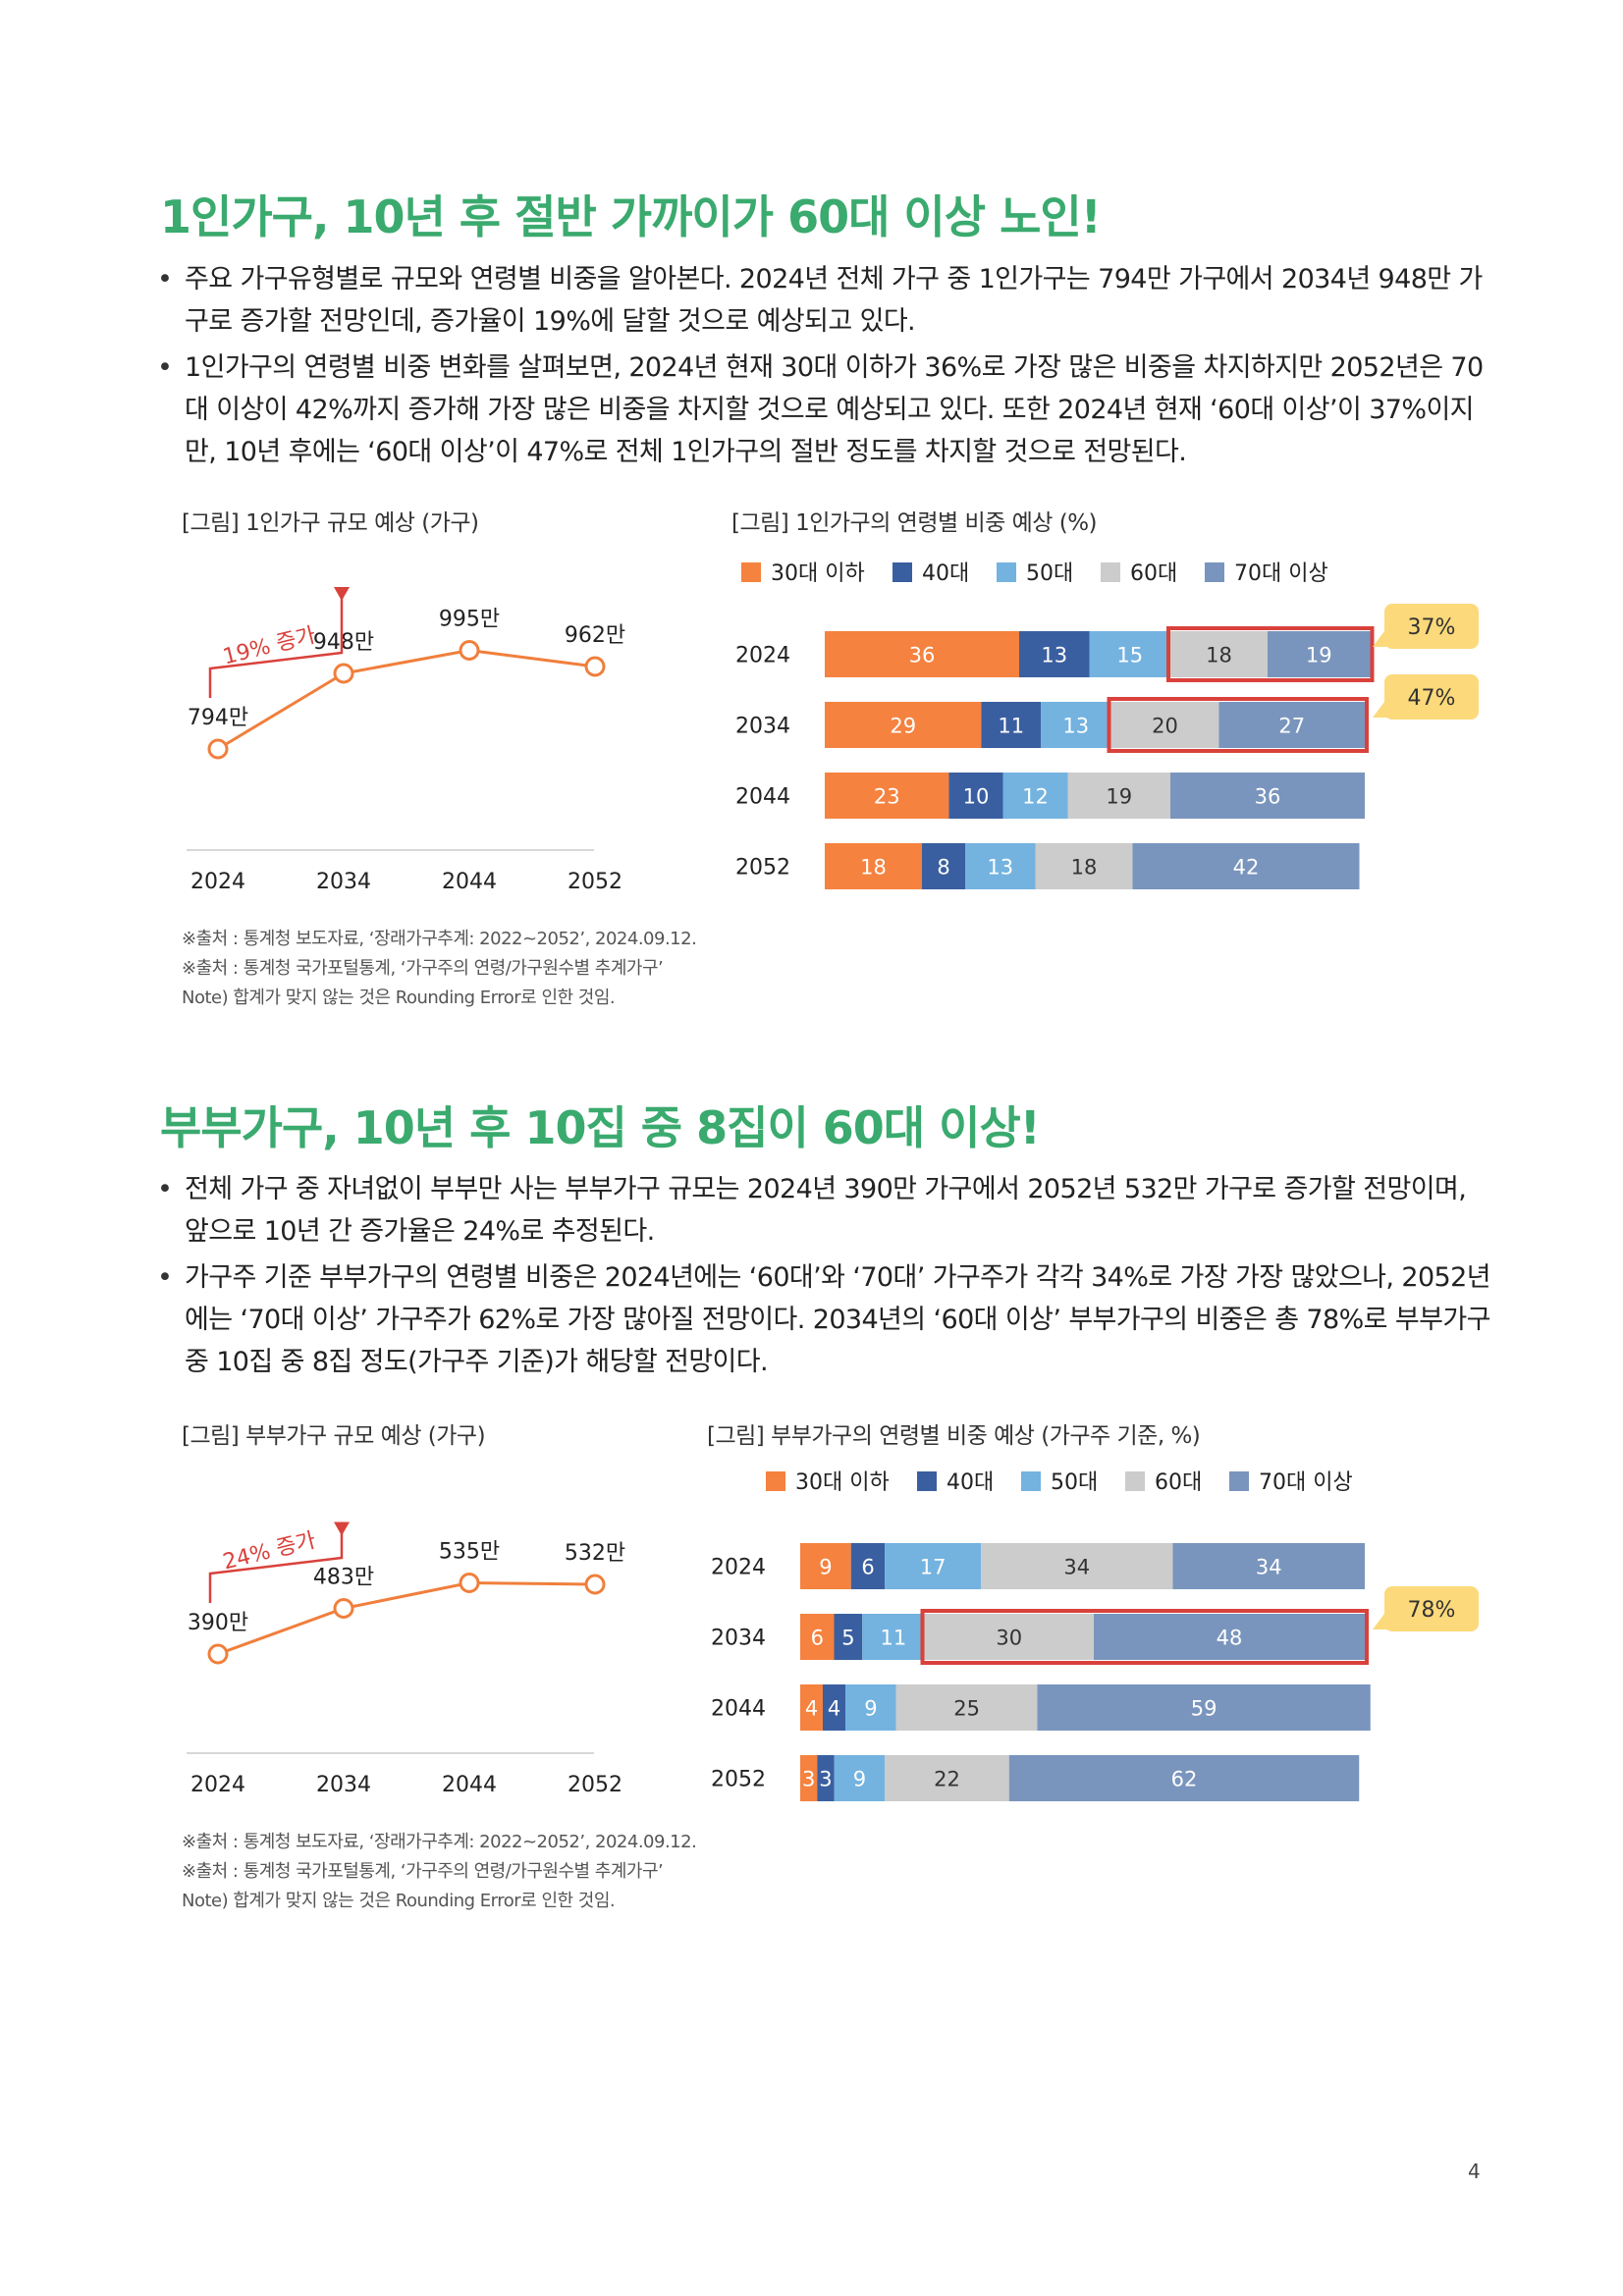  I want to click on segment-value: 5, so click(847, 1638).